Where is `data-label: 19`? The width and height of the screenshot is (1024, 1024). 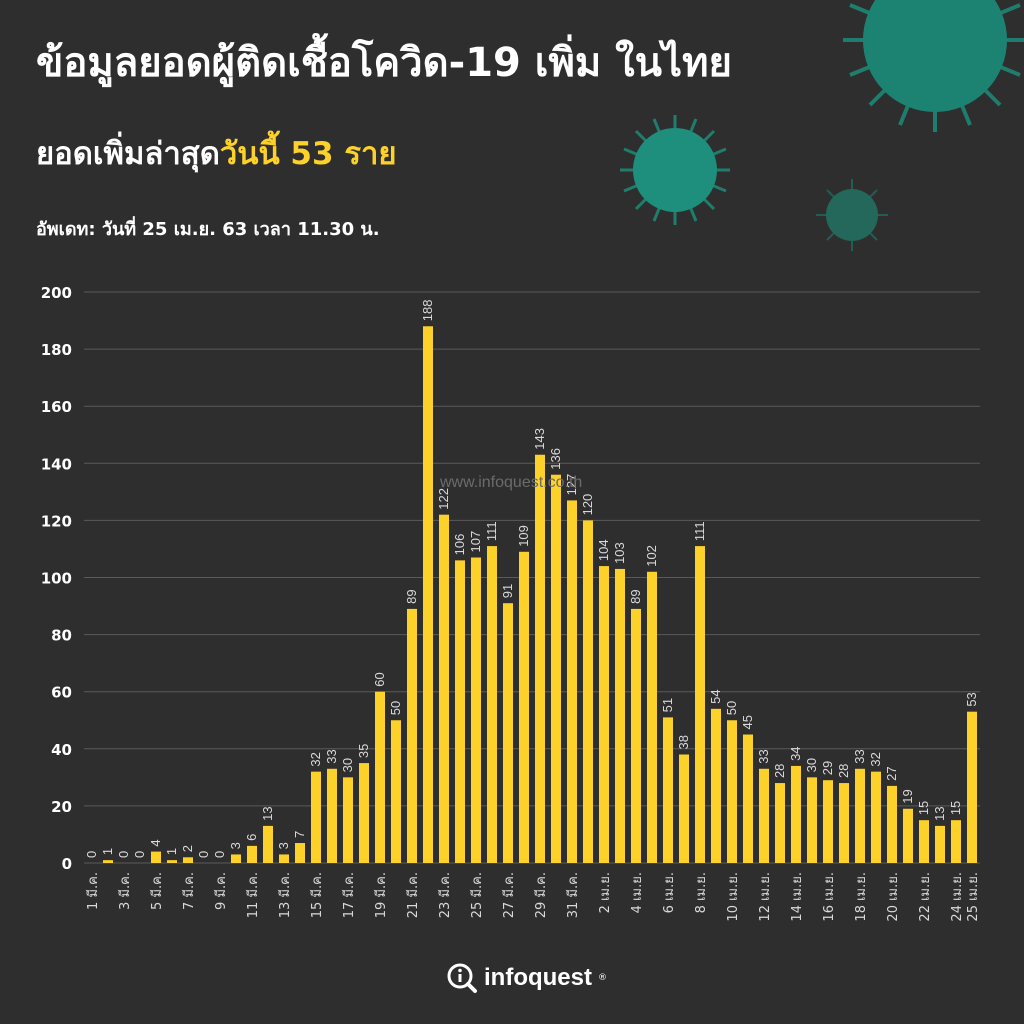 data-label: 19 is located at coordinates (907, 796).